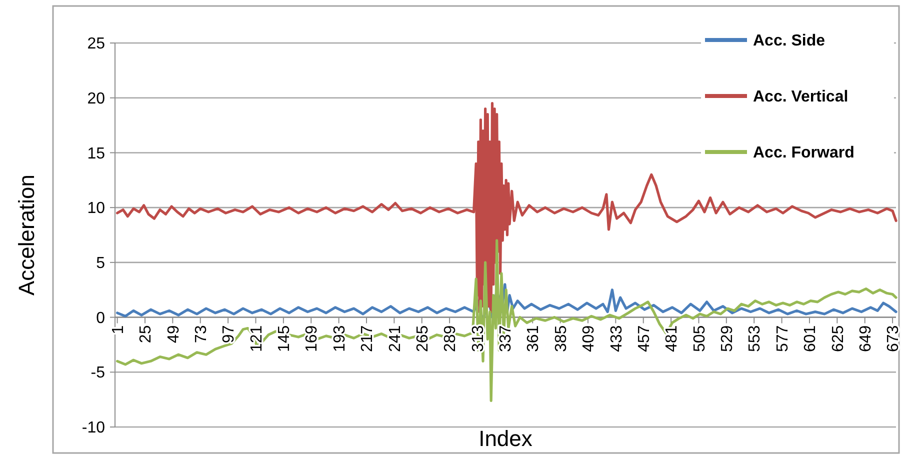 The width and height of the screenshot is (903, 459). I want to click on x-tick-label: 97, so click(229, 334).